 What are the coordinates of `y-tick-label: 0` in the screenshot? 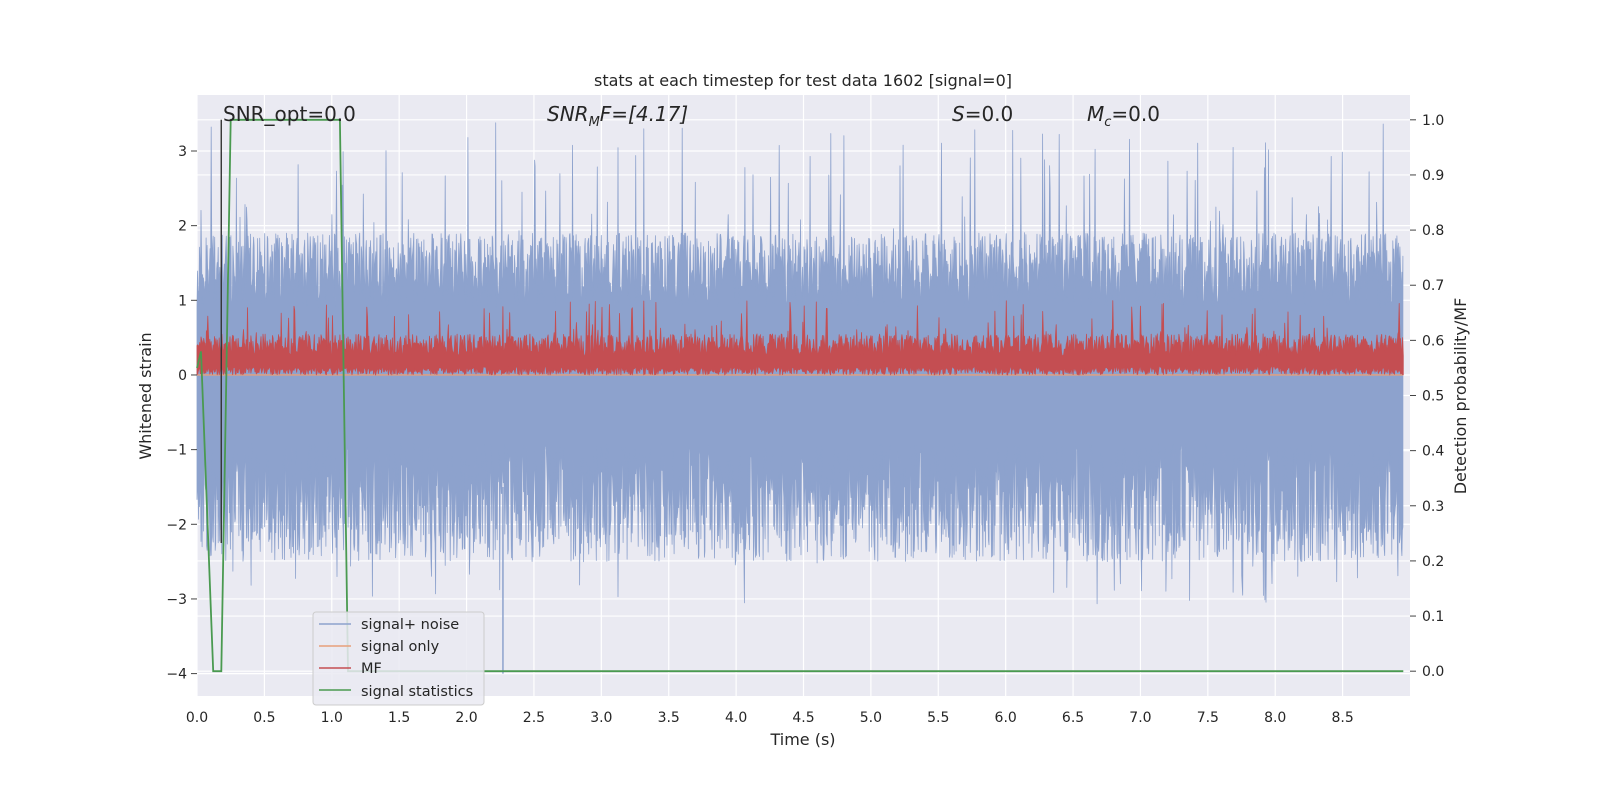 It's located at (182, 376).